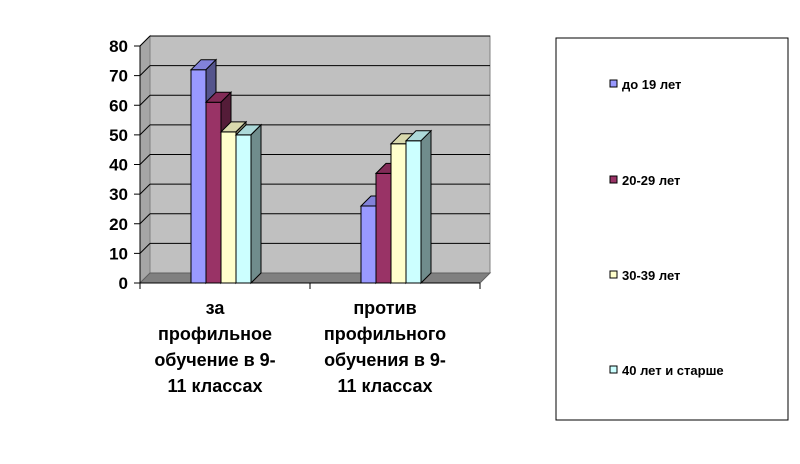  What do you see at coordinates (311, 171) in the screenshot?
I see `bars` at bounding box center [311, 171].